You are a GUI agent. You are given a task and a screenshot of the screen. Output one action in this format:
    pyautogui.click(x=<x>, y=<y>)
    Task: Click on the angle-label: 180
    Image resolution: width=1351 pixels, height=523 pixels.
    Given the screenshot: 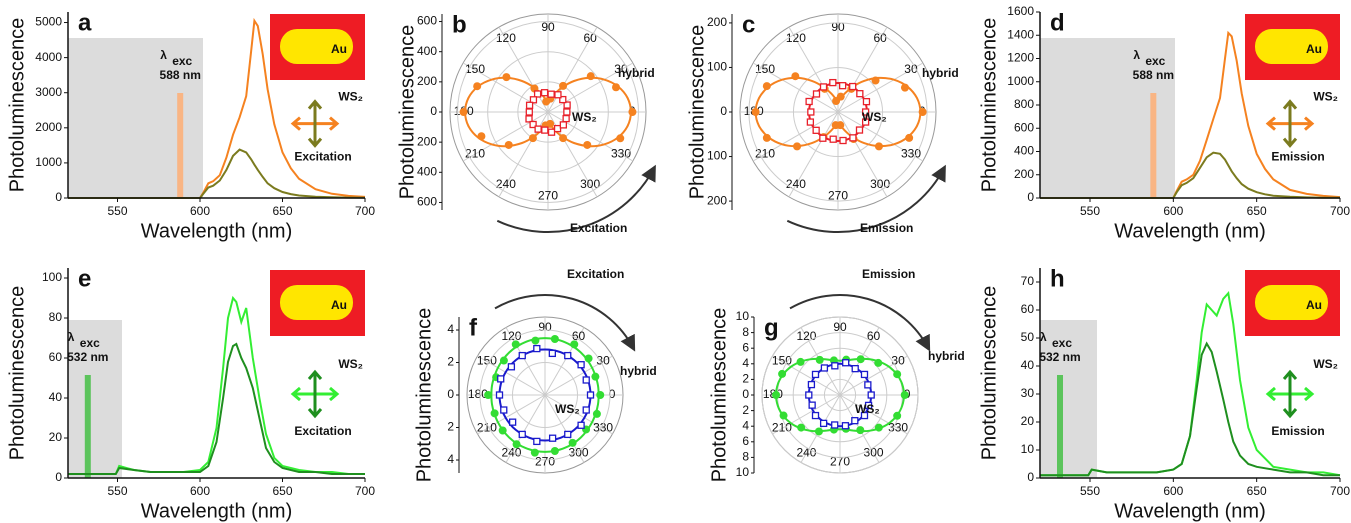 What is the action you would take?
    pyautogui.click(x=478, y=394)
    